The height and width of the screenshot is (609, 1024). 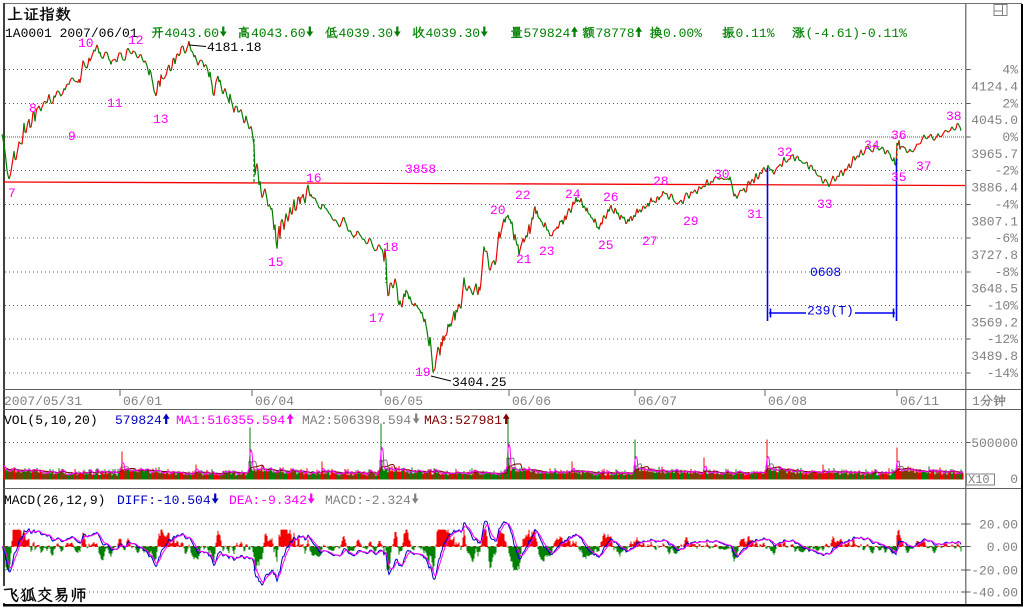 I want to click on svg-text: 21, so click(x=524, y=259).